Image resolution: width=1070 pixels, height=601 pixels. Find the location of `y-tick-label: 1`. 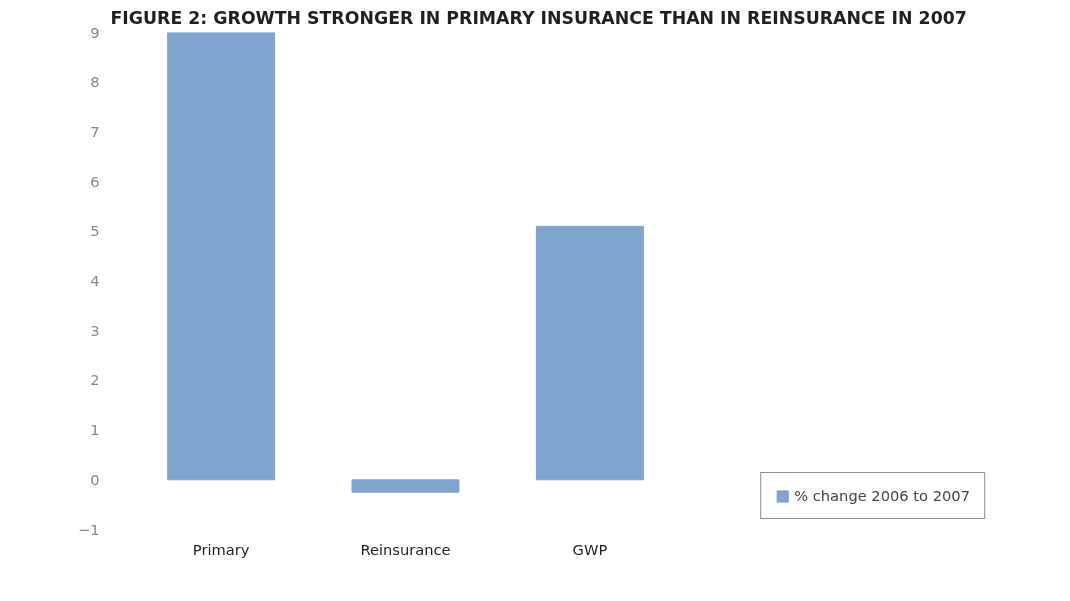

y-tick-label: 1 is located at coordinates (95, 430).